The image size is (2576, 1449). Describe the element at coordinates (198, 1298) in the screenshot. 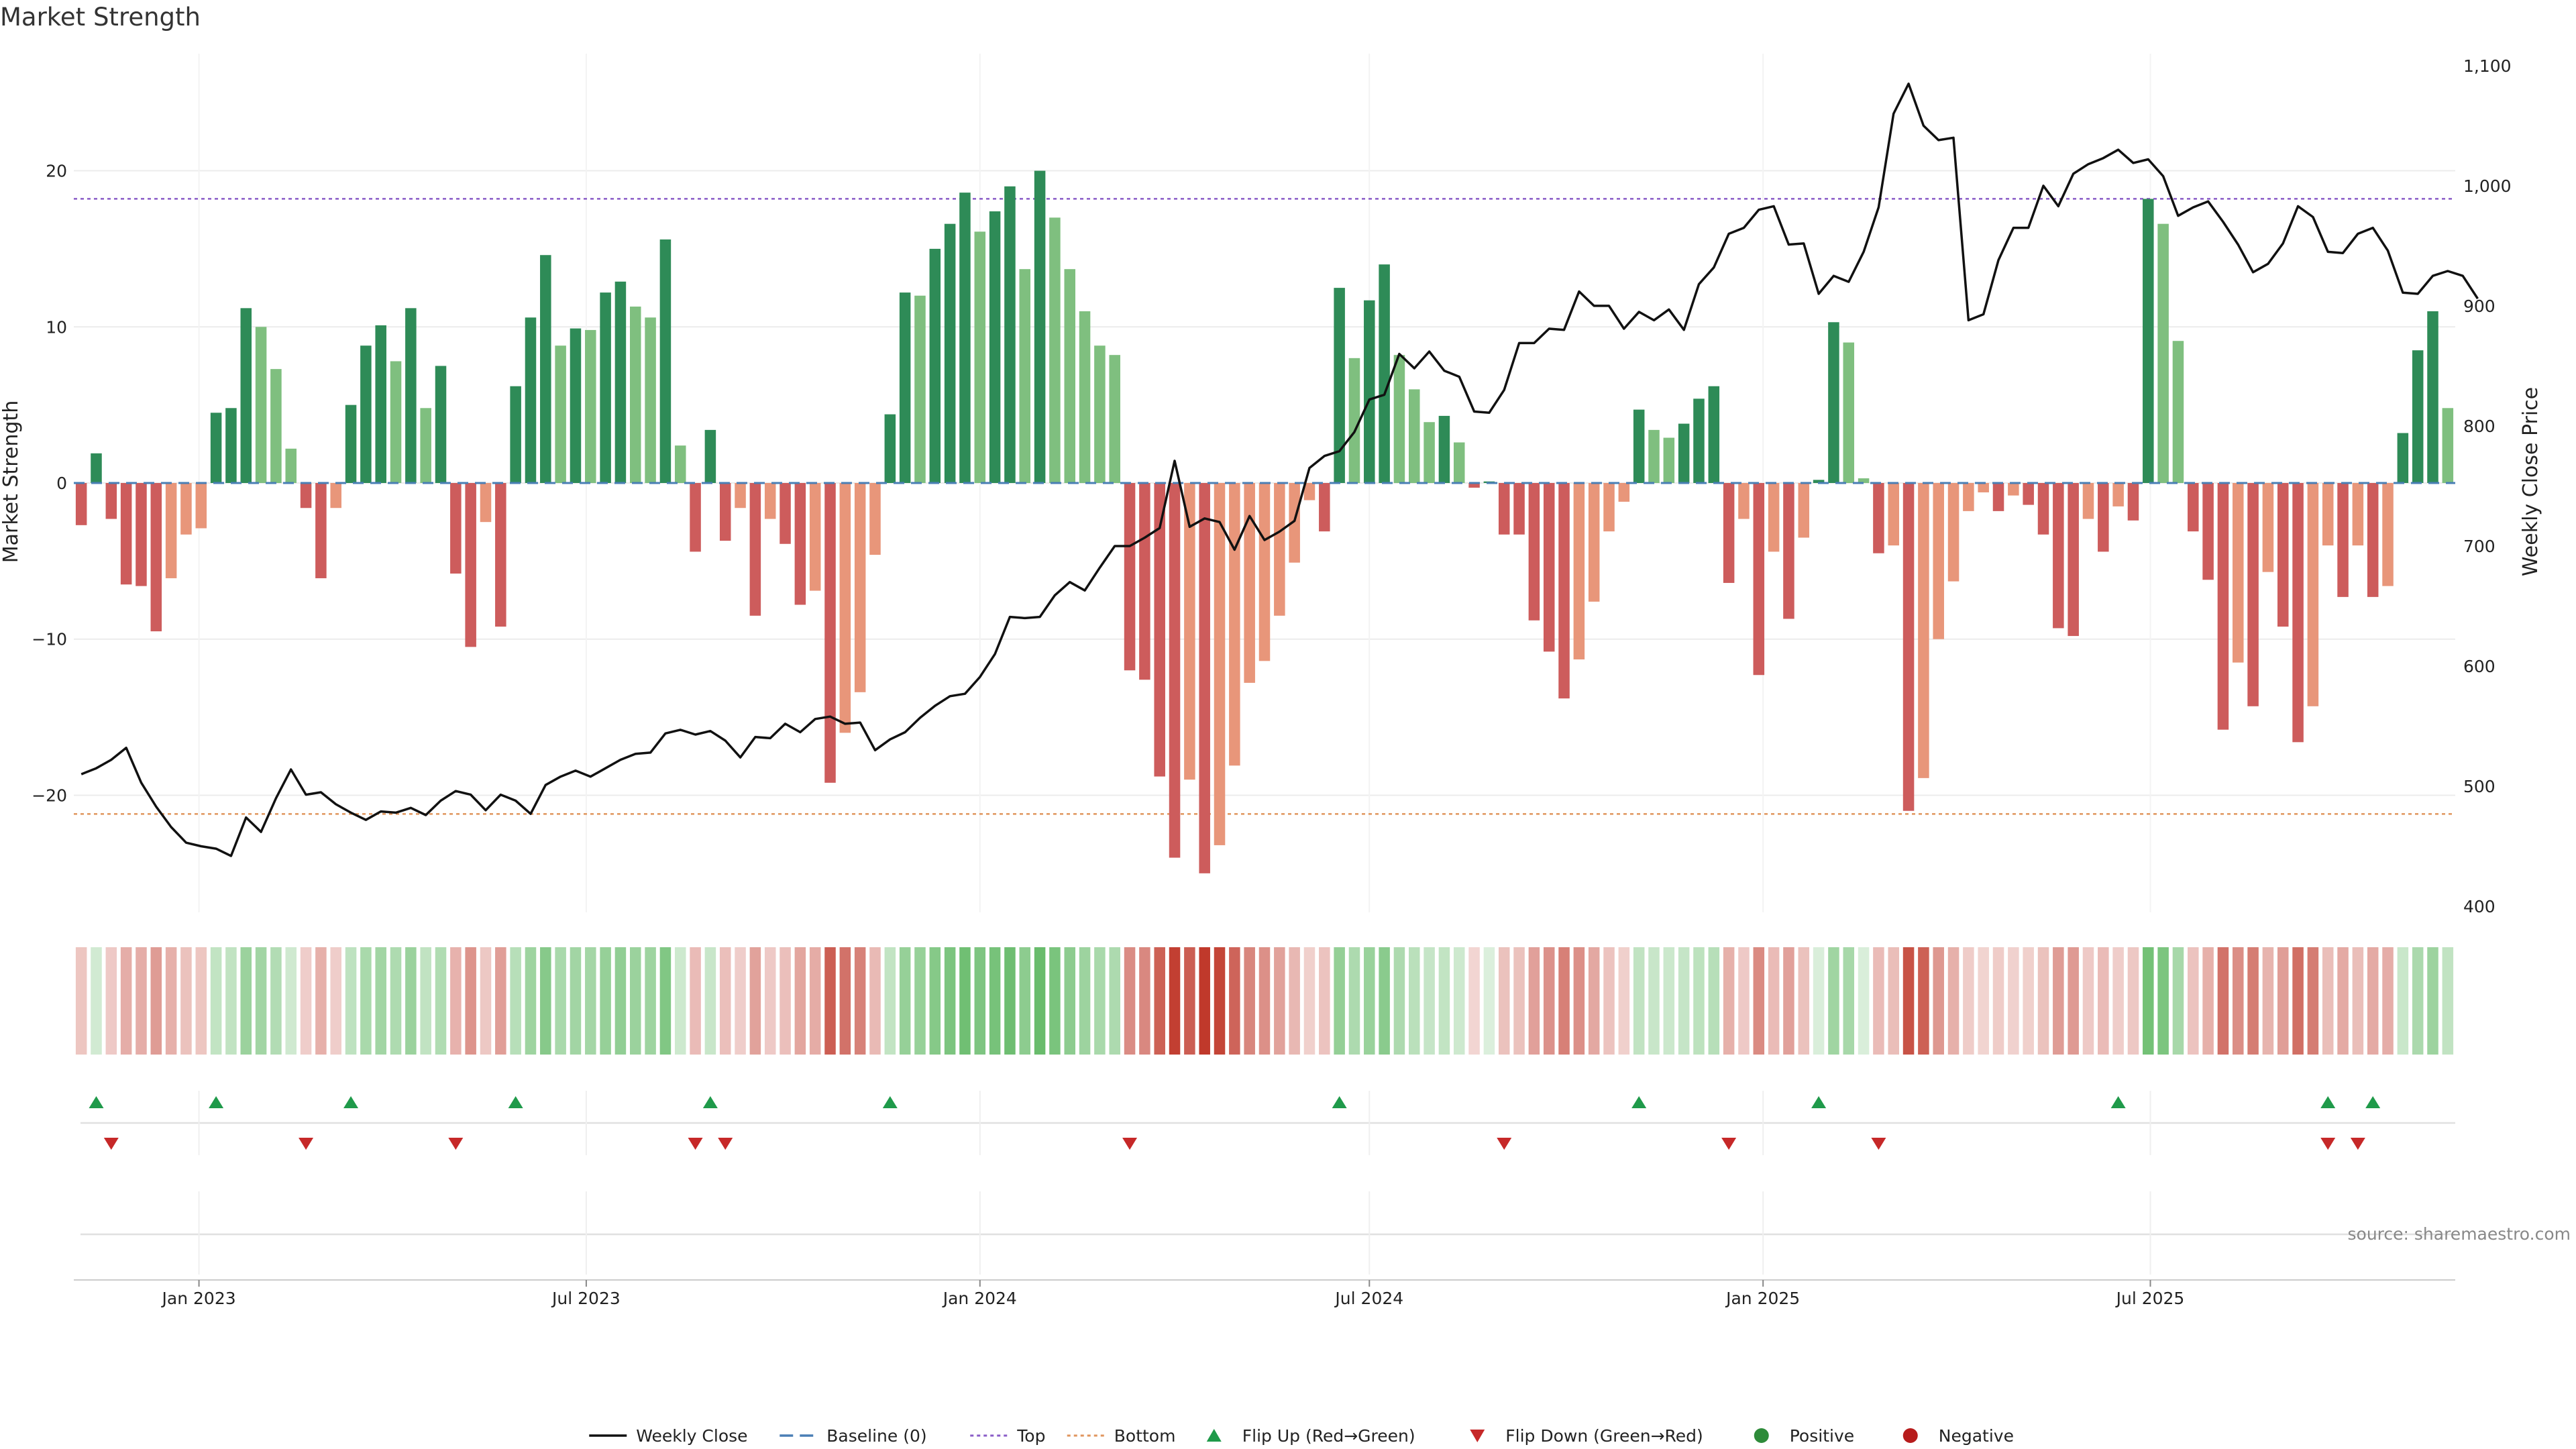

I see `x-tick-label: Jan 2023` at that location.